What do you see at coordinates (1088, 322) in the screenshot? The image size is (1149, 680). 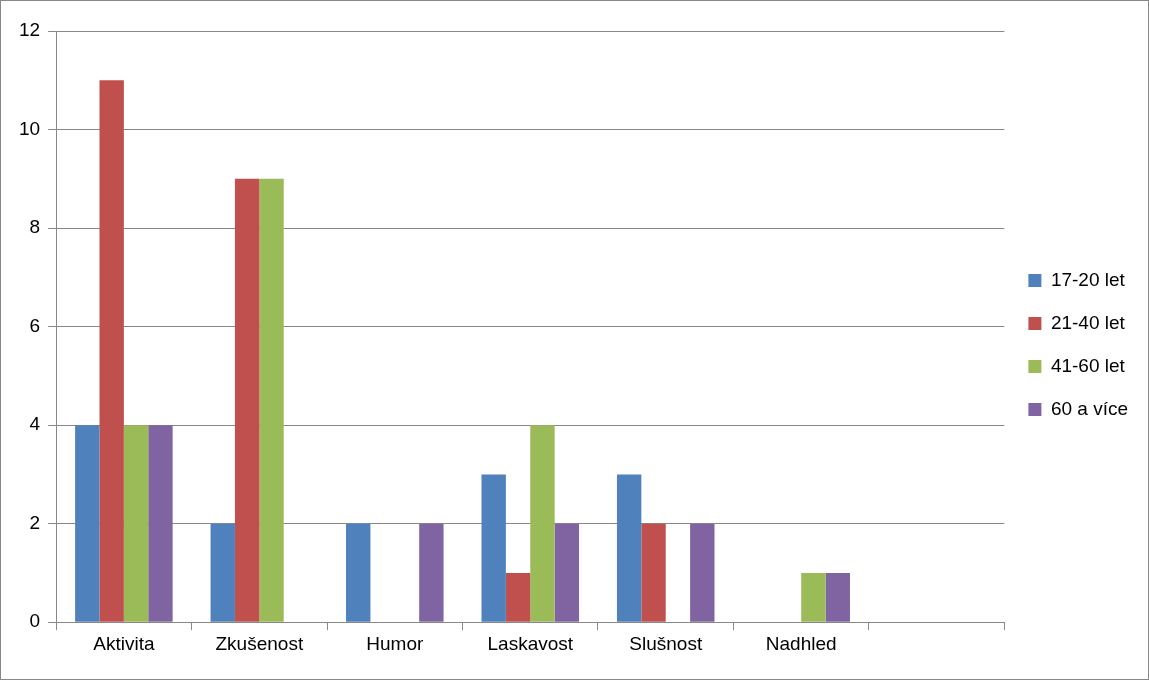 I see `legend-label: 21-40 let` at bounding box center [1088, 322].